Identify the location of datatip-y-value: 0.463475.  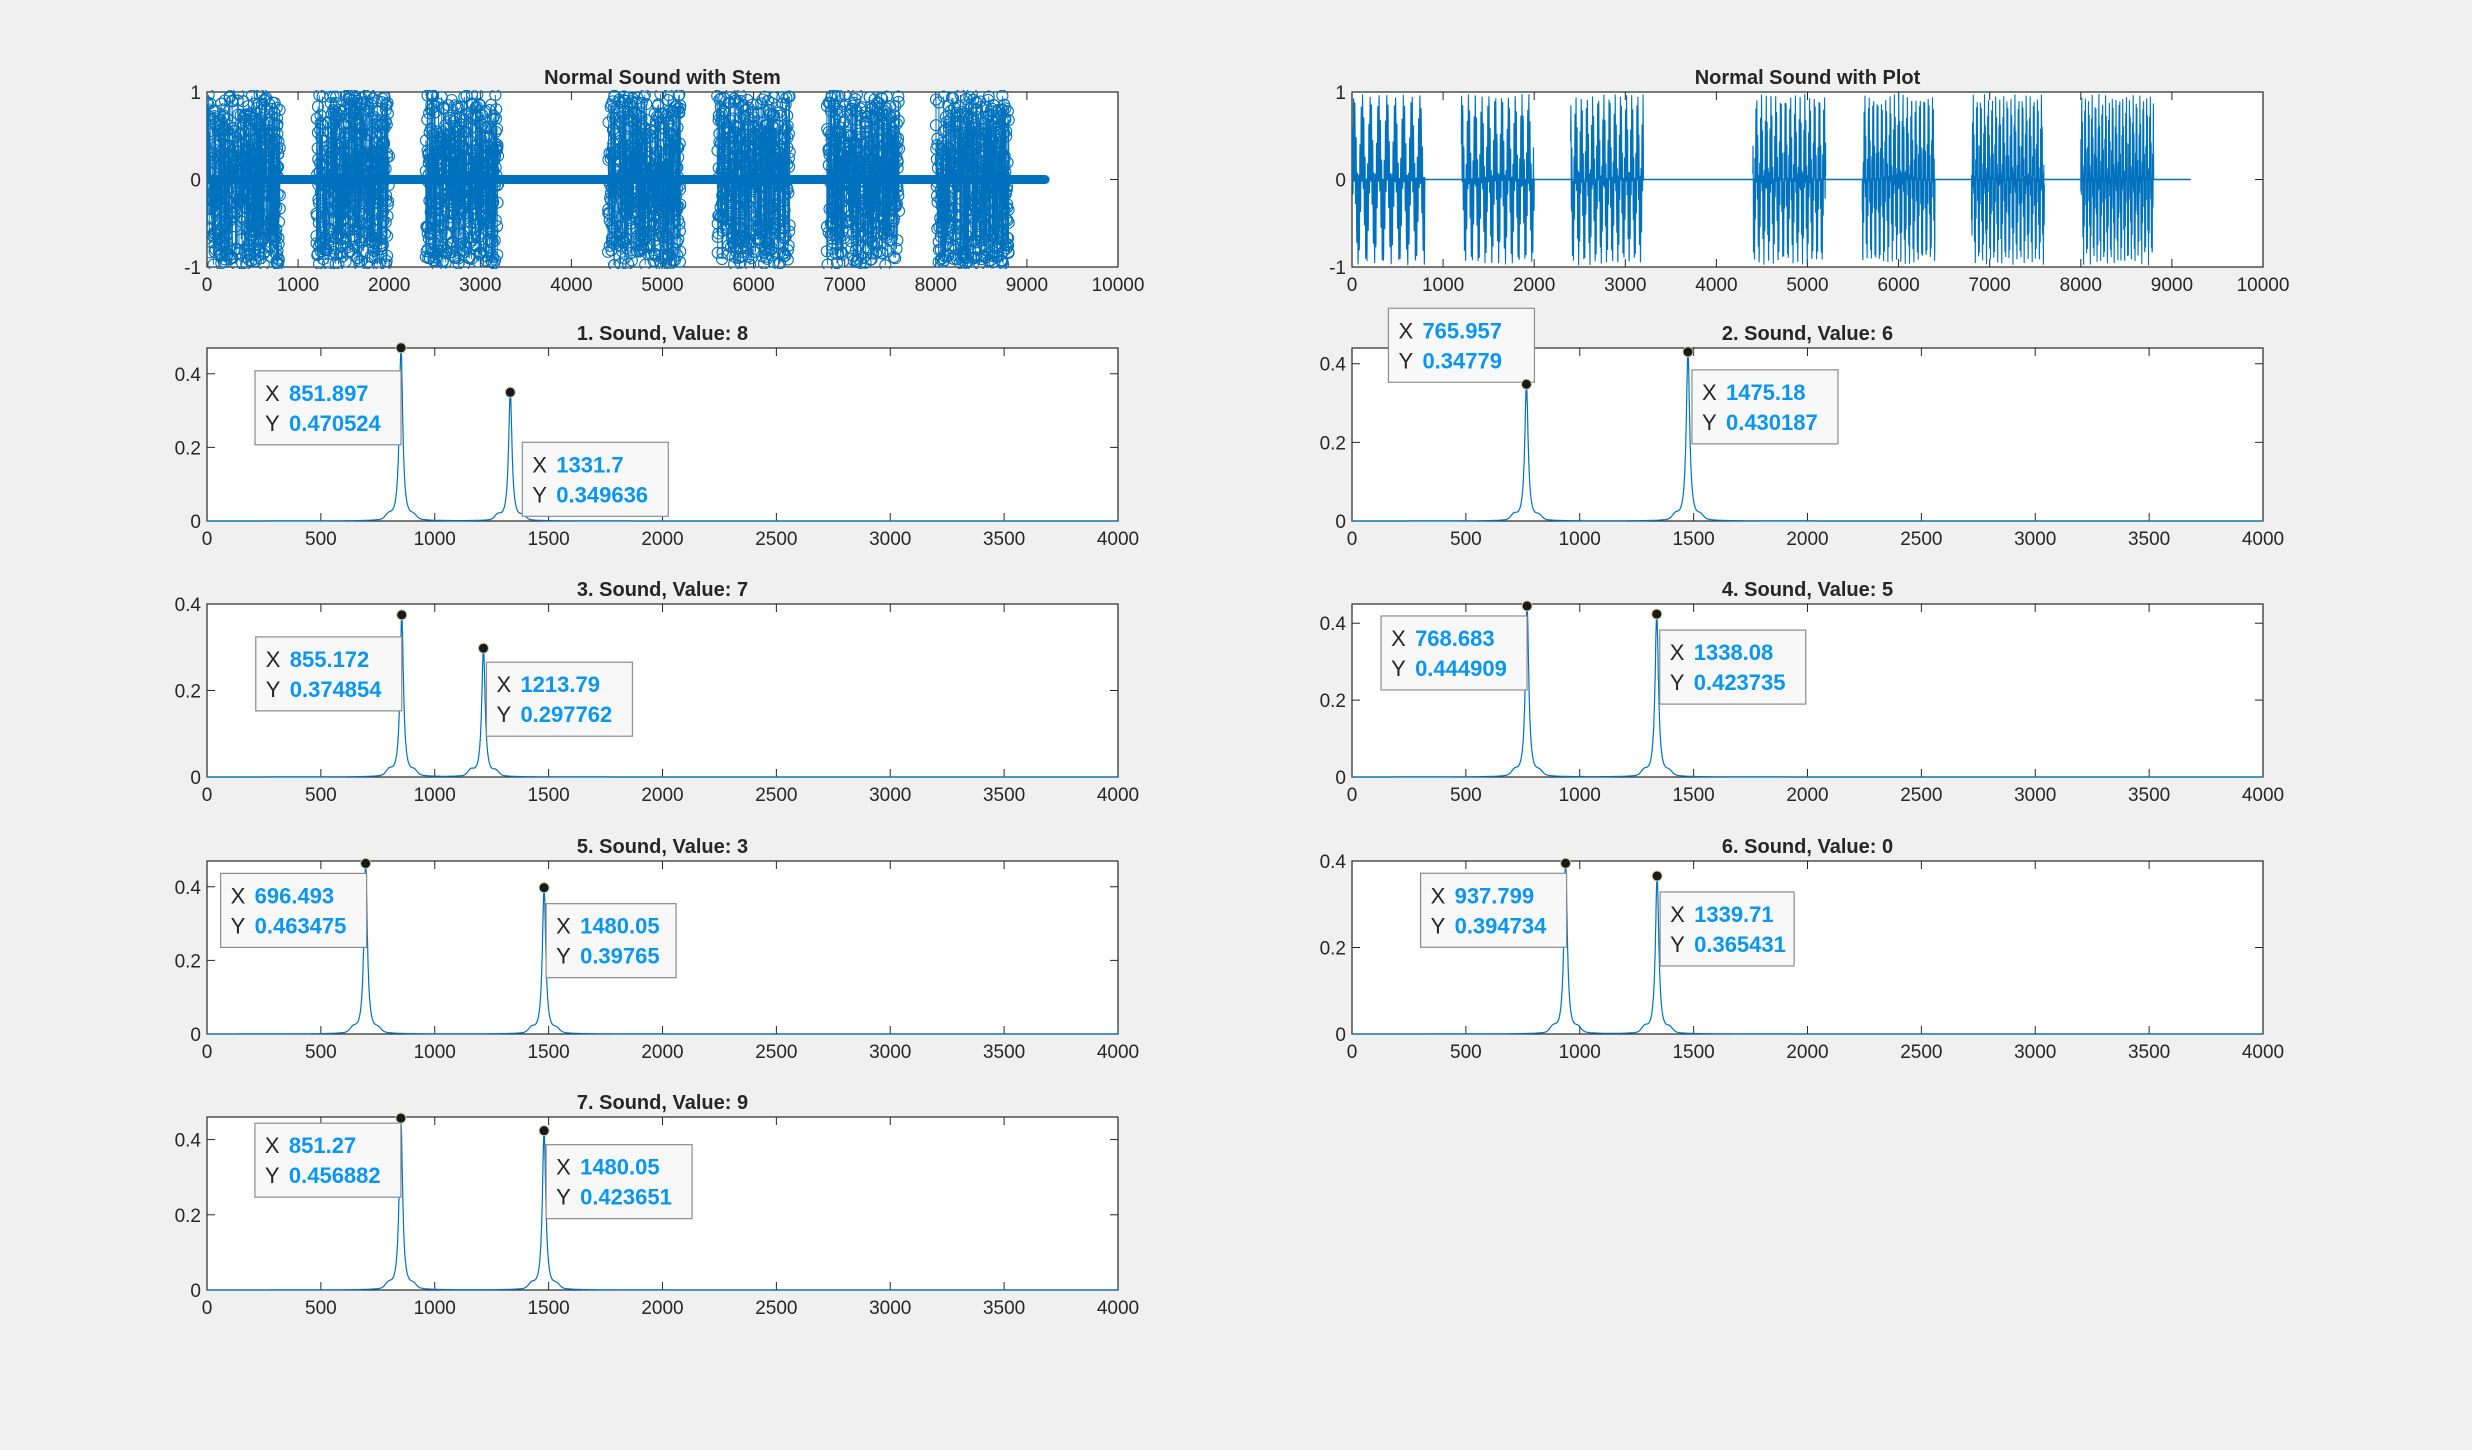
(301, 925).